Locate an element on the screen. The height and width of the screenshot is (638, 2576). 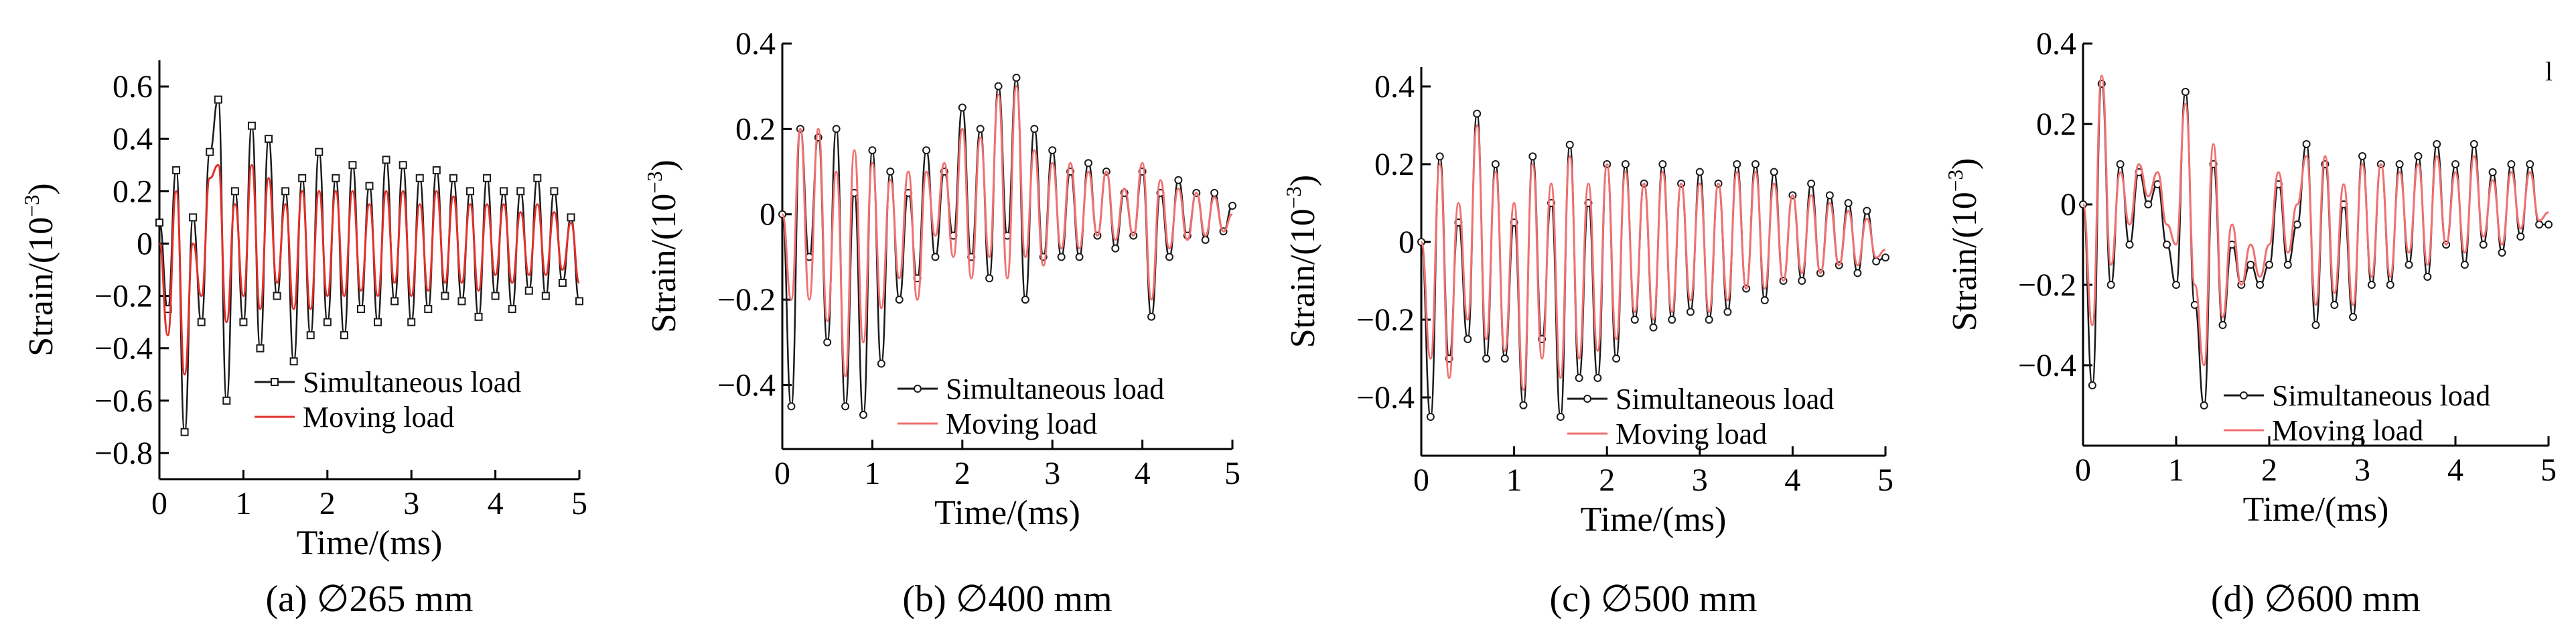
subfigure-caption: (b) ∅400 mm is located at coordinates (1007, 599).